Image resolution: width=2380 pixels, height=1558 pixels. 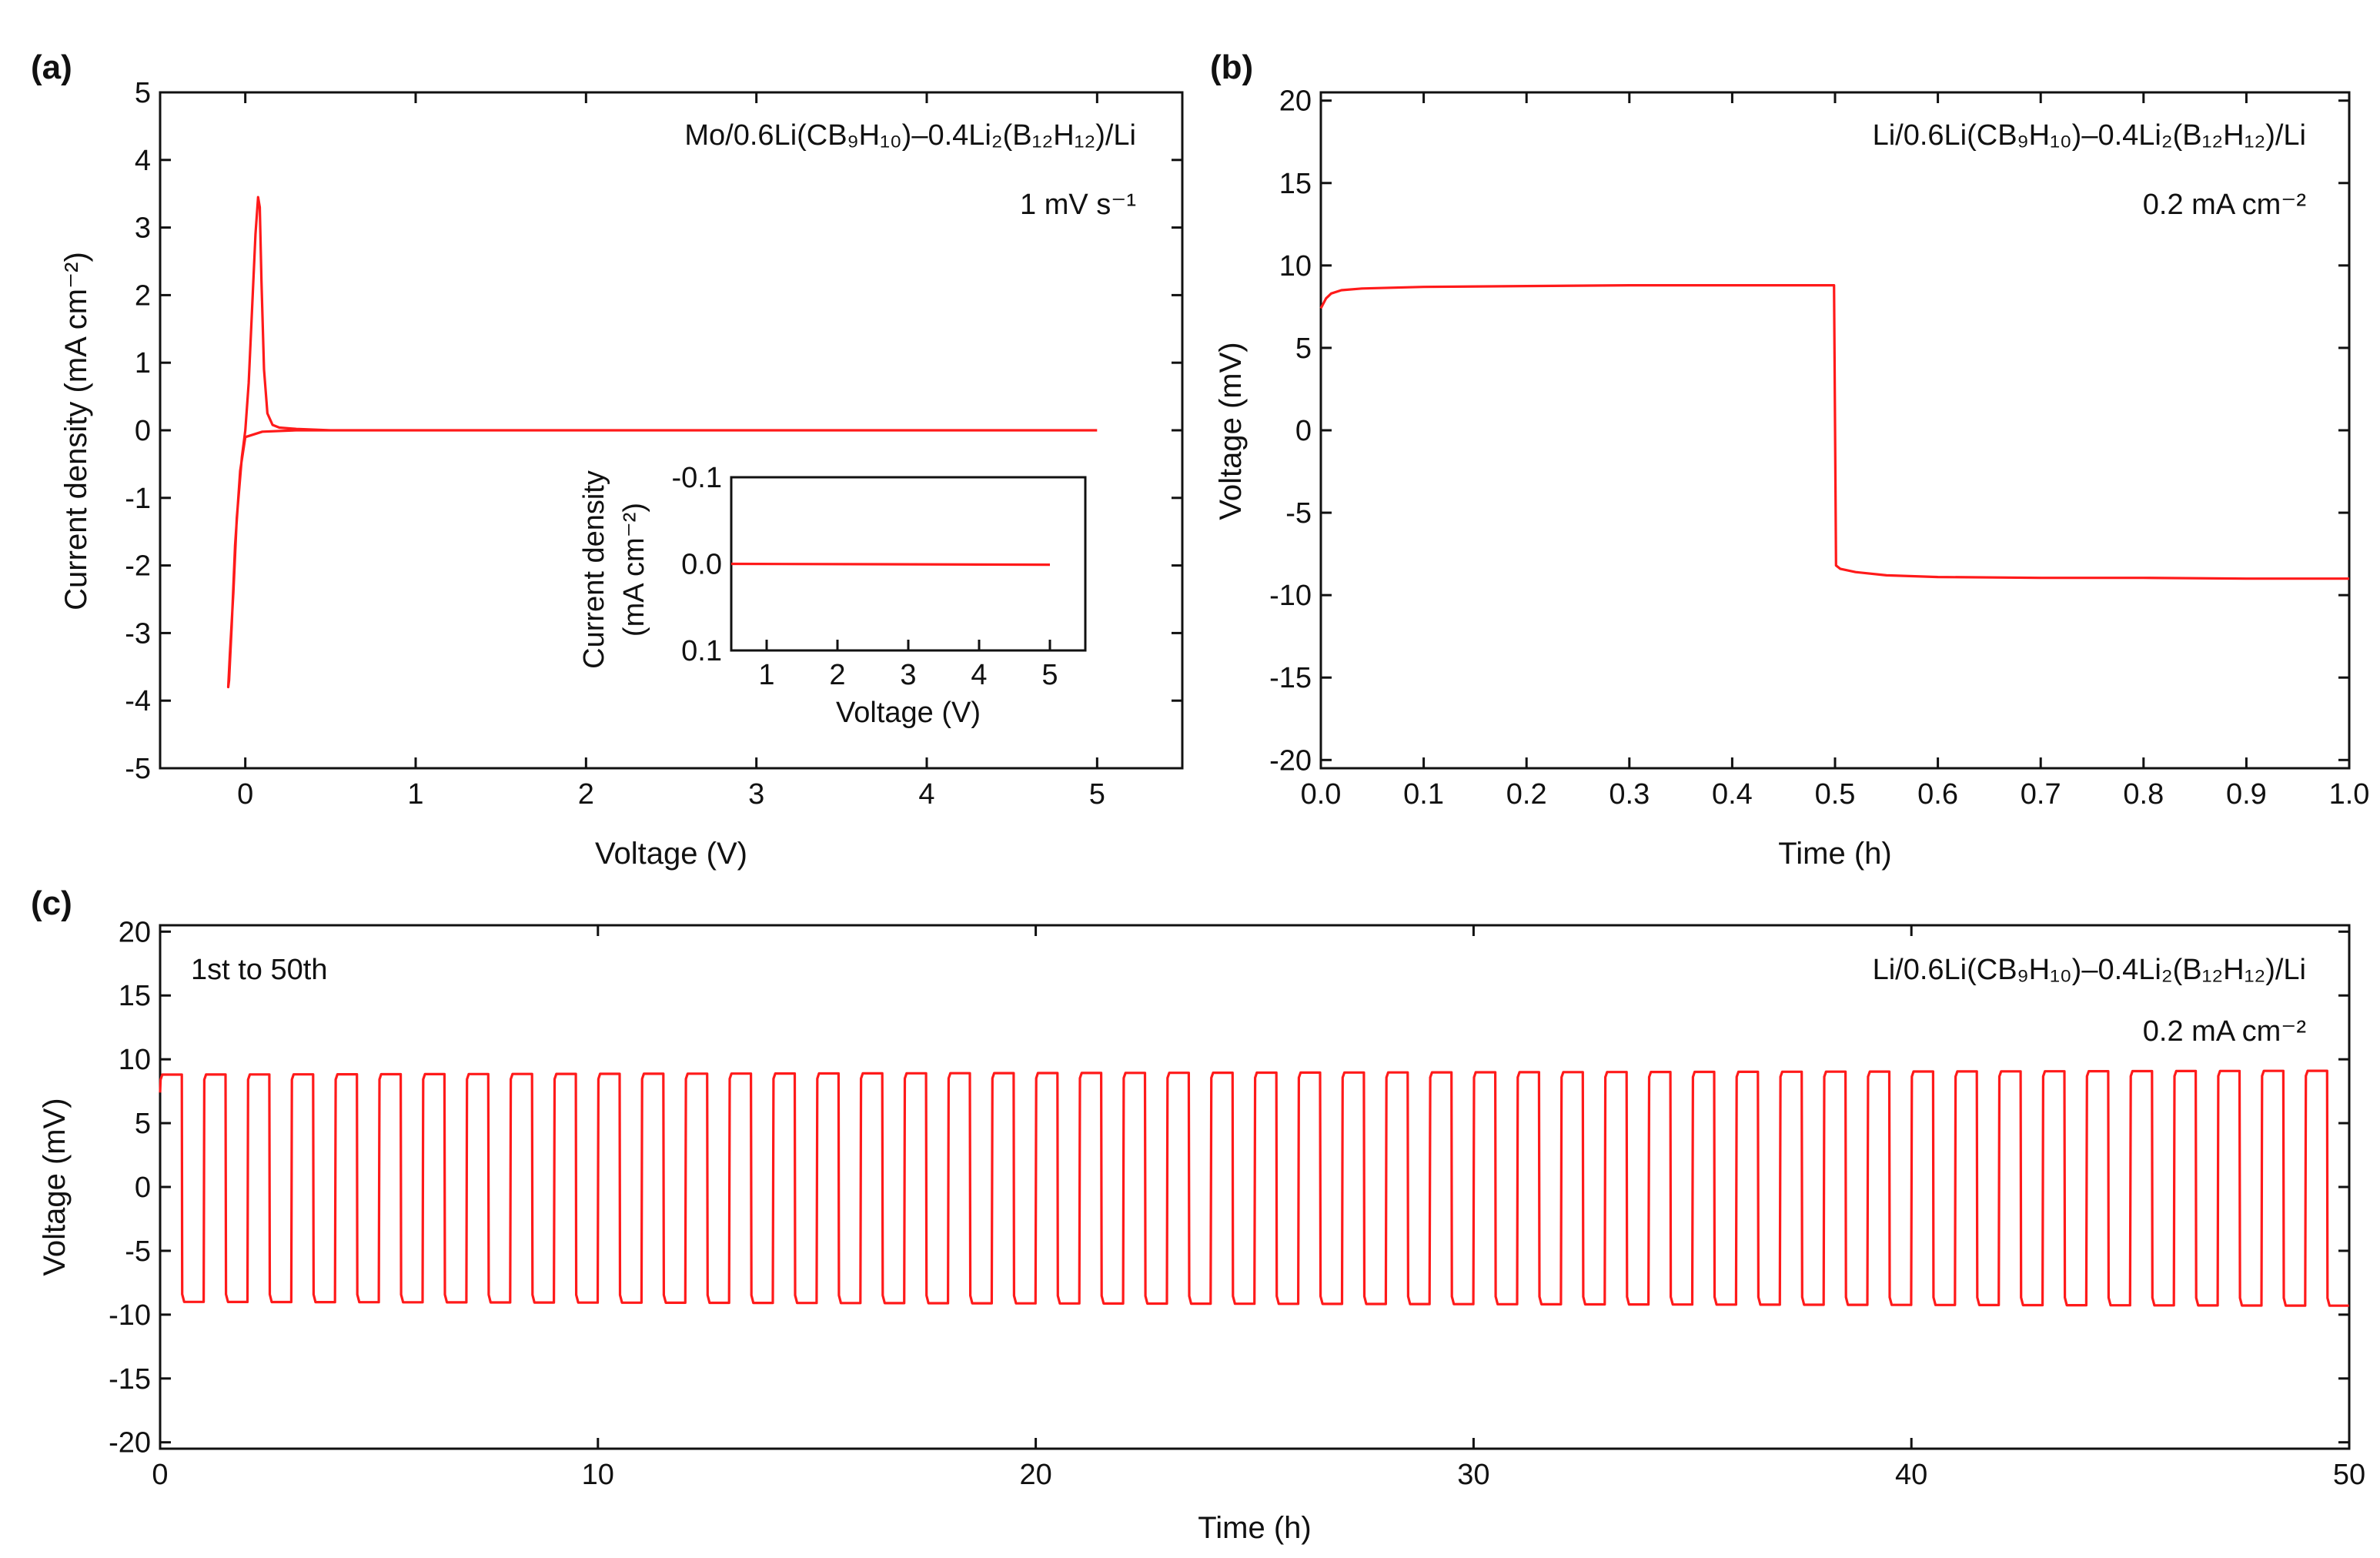 What do you see at coordinates (1231, 431) in the screenshot?
I see `panel-b-y-axis-label: Voltage (mV)` at bounding box center [1231, 431].